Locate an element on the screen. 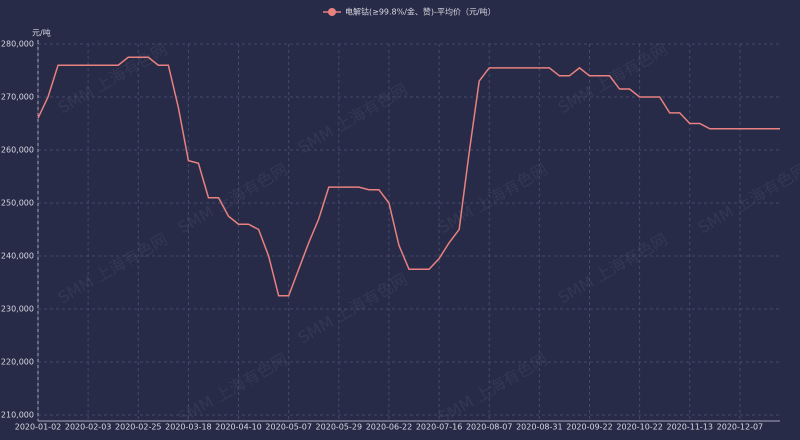 The image size is (800, 440). x-tick-label: 2020-08-07 is located at coordinates (489, 427).